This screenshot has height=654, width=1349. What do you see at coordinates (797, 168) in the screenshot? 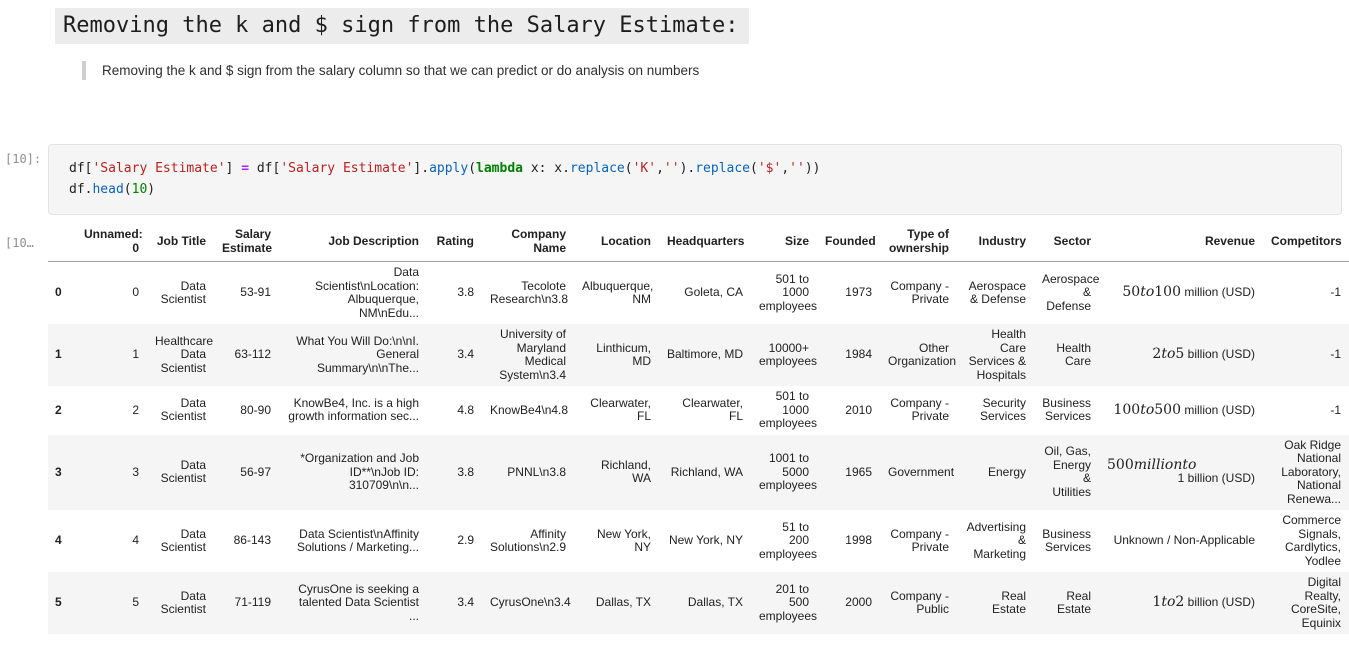
I see `code-token-string: ''` at bounding box center [797, 168].